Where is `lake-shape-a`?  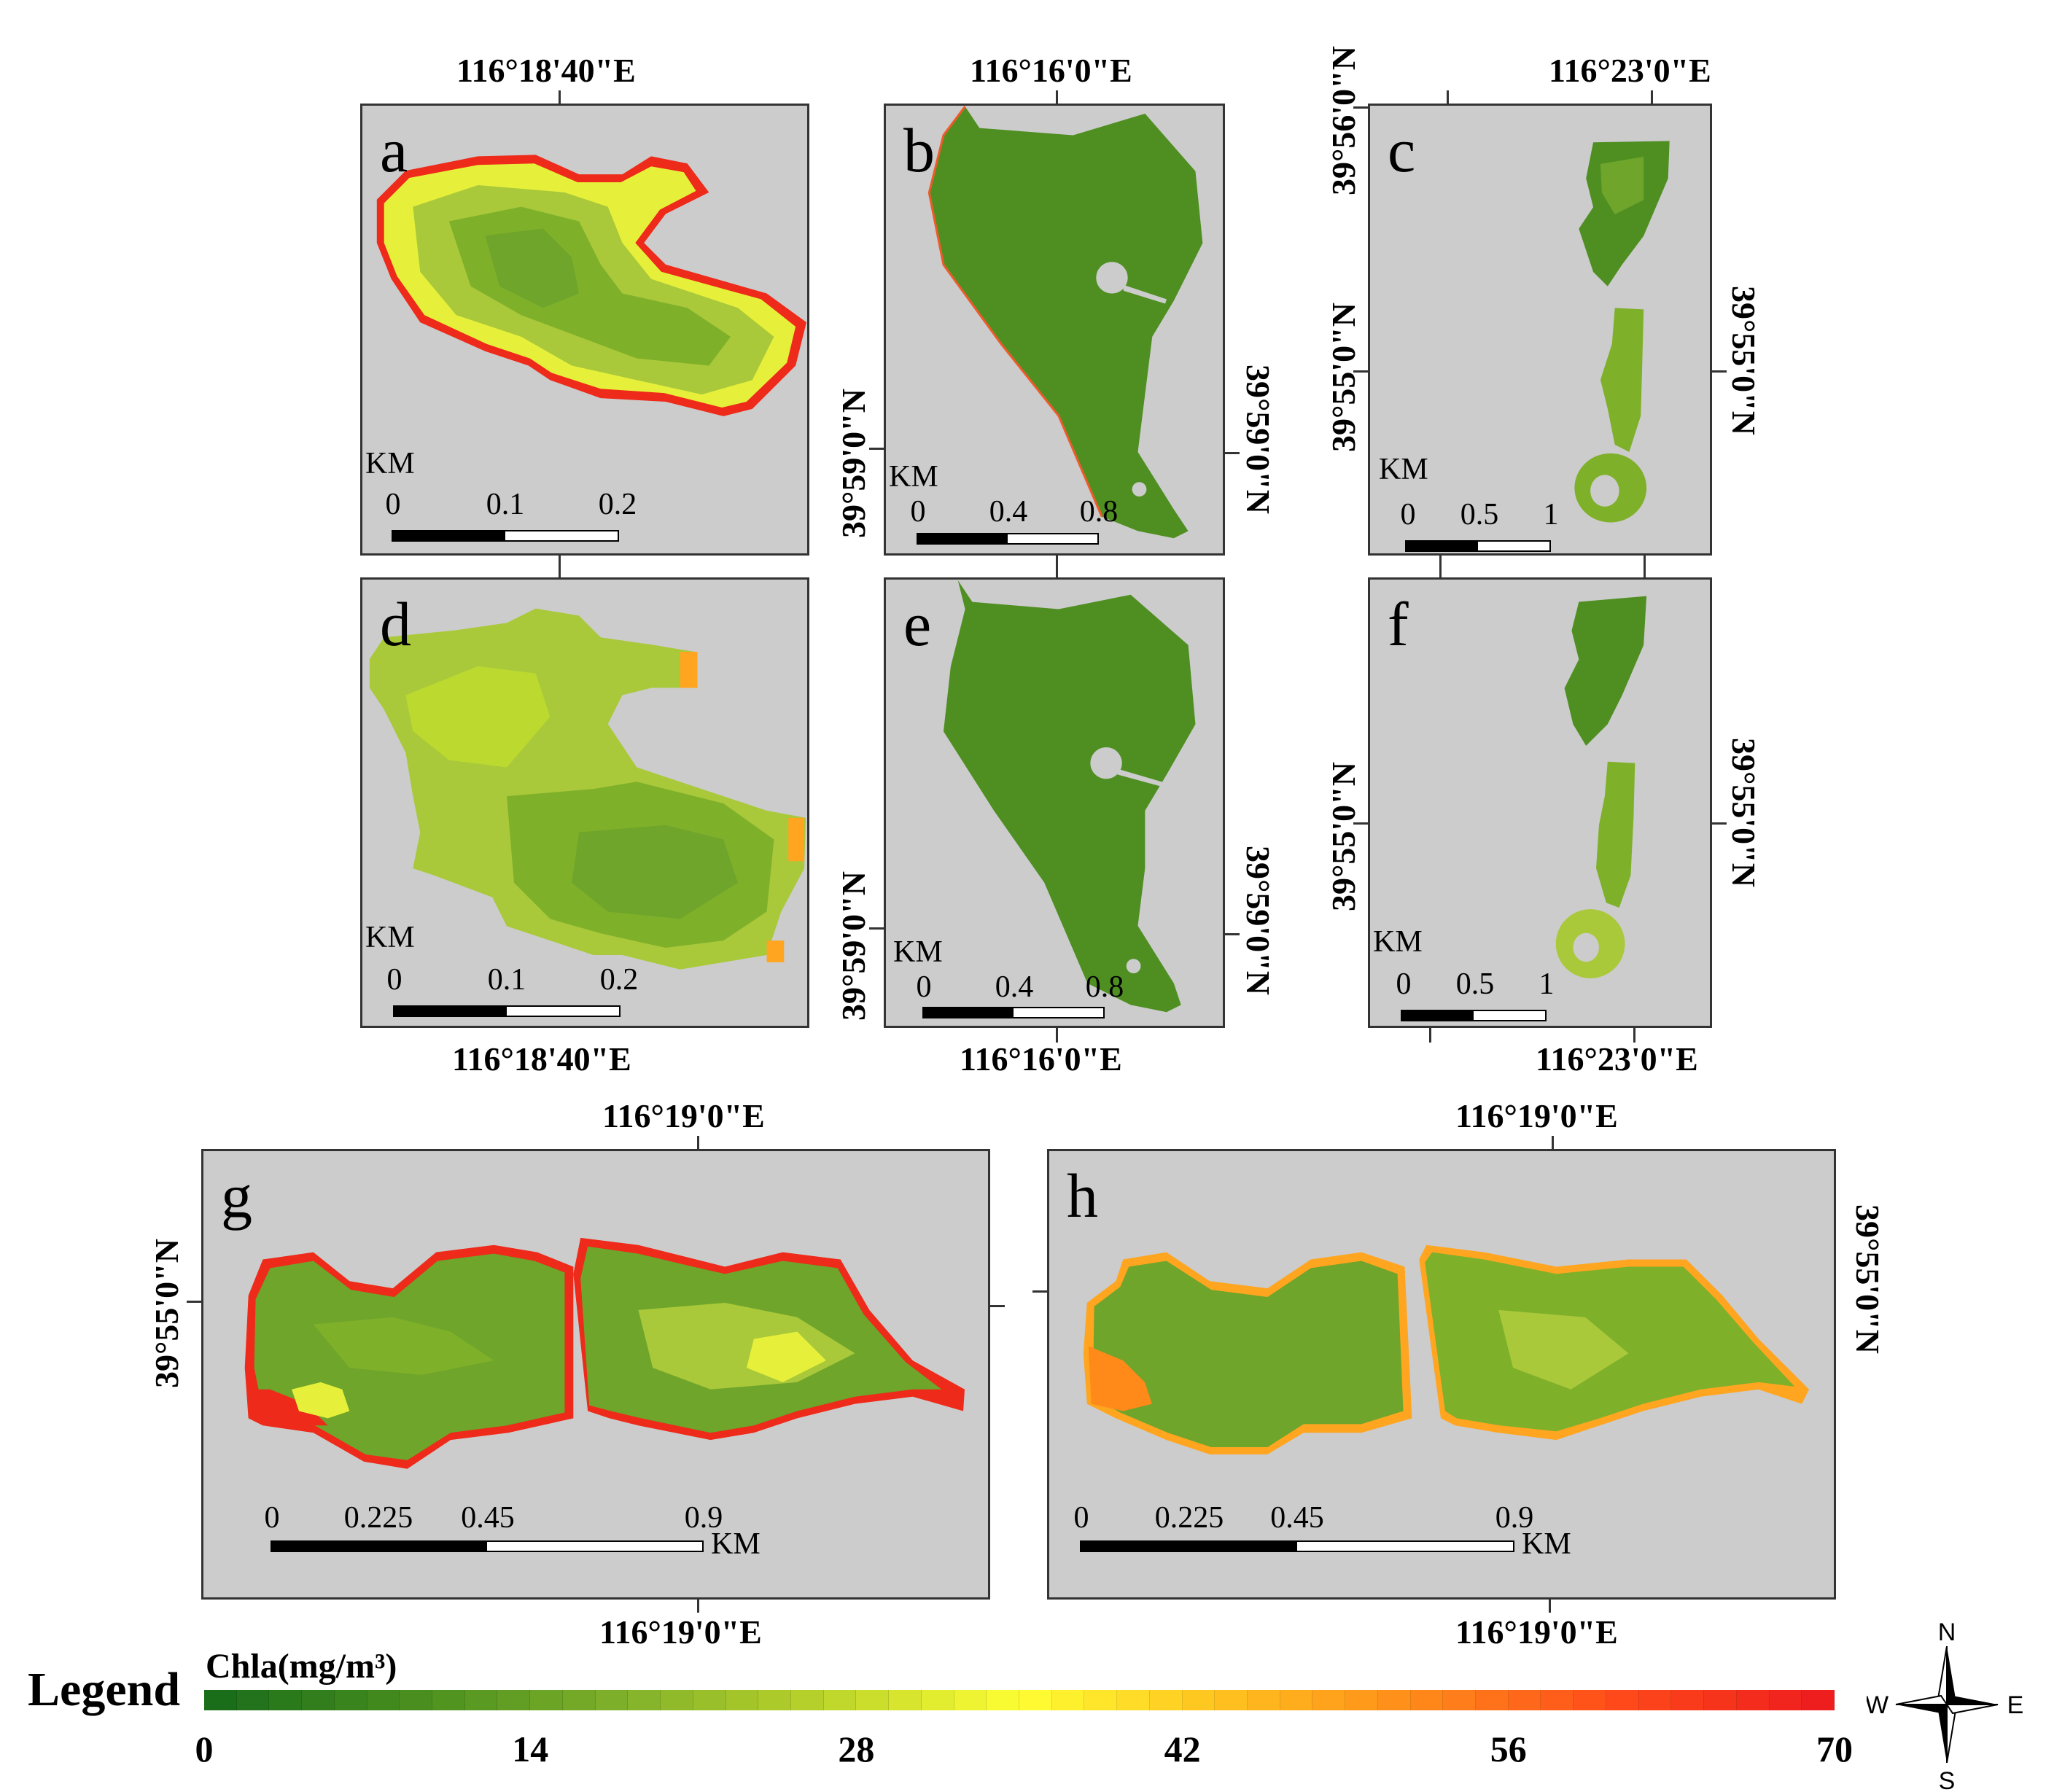
lake-shape-a is located at coordinates (591, 285).